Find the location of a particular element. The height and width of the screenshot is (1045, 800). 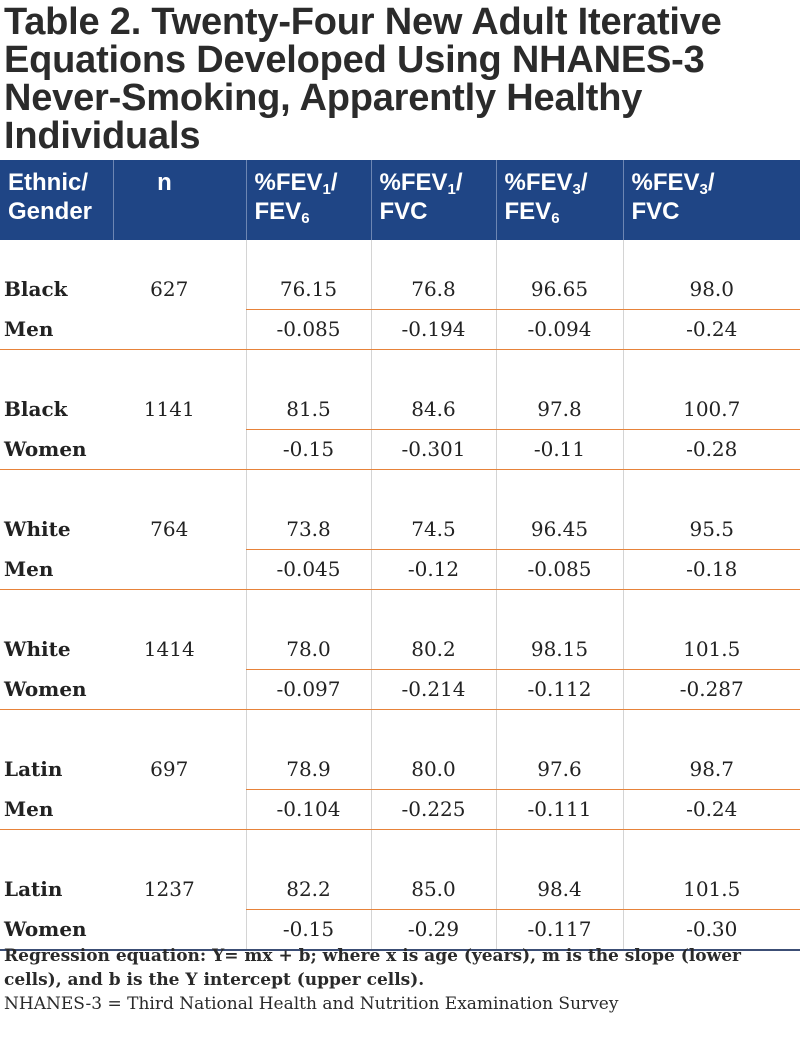

slope-cell: -0.301 is located at coordinates (433, 449).